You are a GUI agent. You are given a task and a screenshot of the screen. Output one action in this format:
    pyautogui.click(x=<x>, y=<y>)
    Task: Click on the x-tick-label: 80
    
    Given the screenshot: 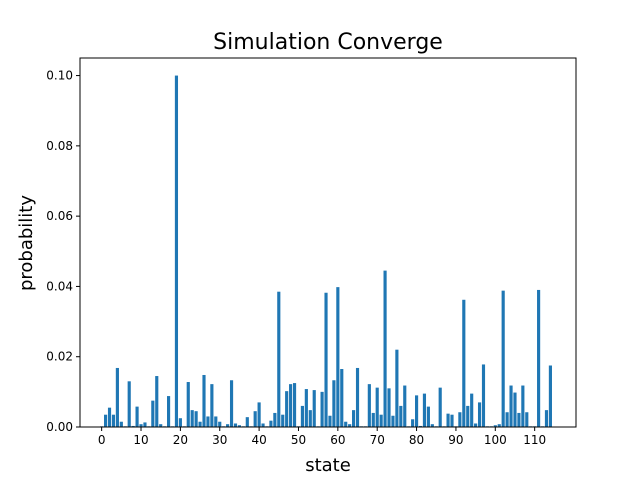 What is the action you would take?
    pyautogui.click(x=416, y=440)
    